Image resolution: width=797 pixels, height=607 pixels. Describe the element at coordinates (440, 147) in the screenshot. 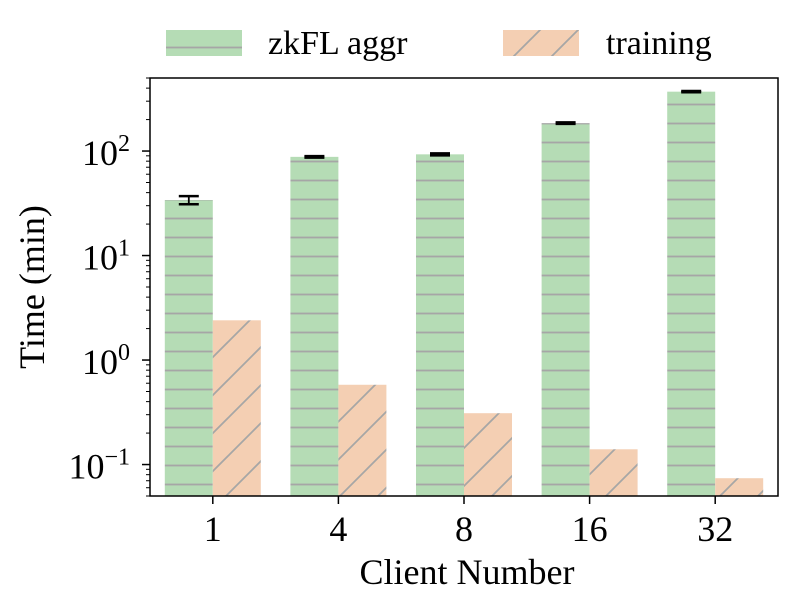

I see `error-bars` at that location.